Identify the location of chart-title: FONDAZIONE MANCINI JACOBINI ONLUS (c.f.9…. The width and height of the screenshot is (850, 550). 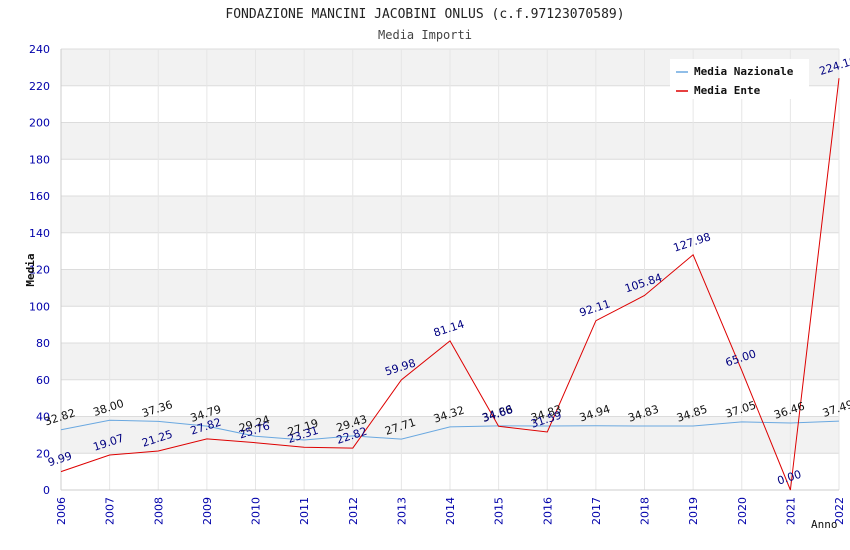
(424, 14).